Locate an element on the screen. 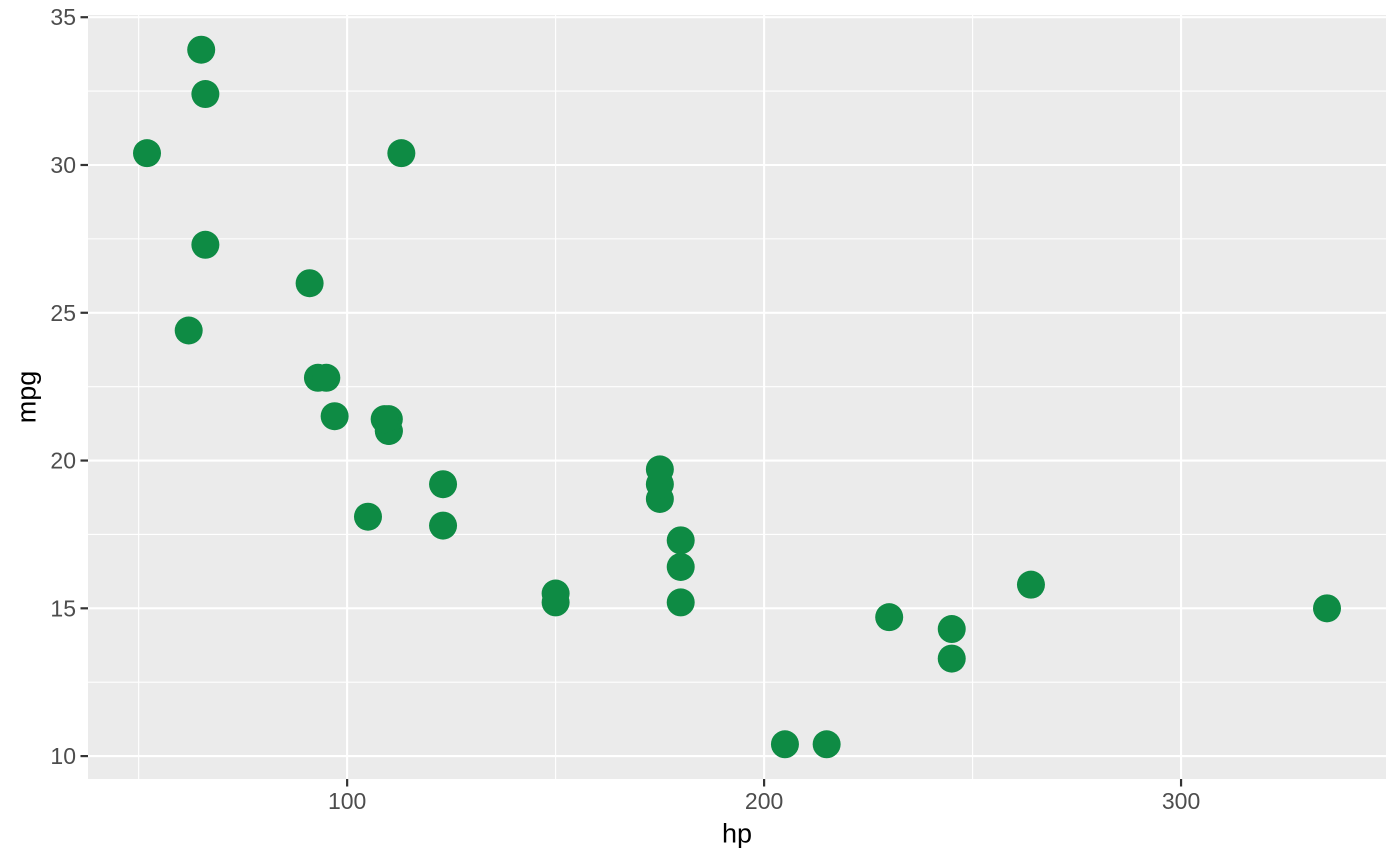 The height and width of the screenshot is (865, 1400). x-tick-label: 100 is located at coordinates (347, 801).